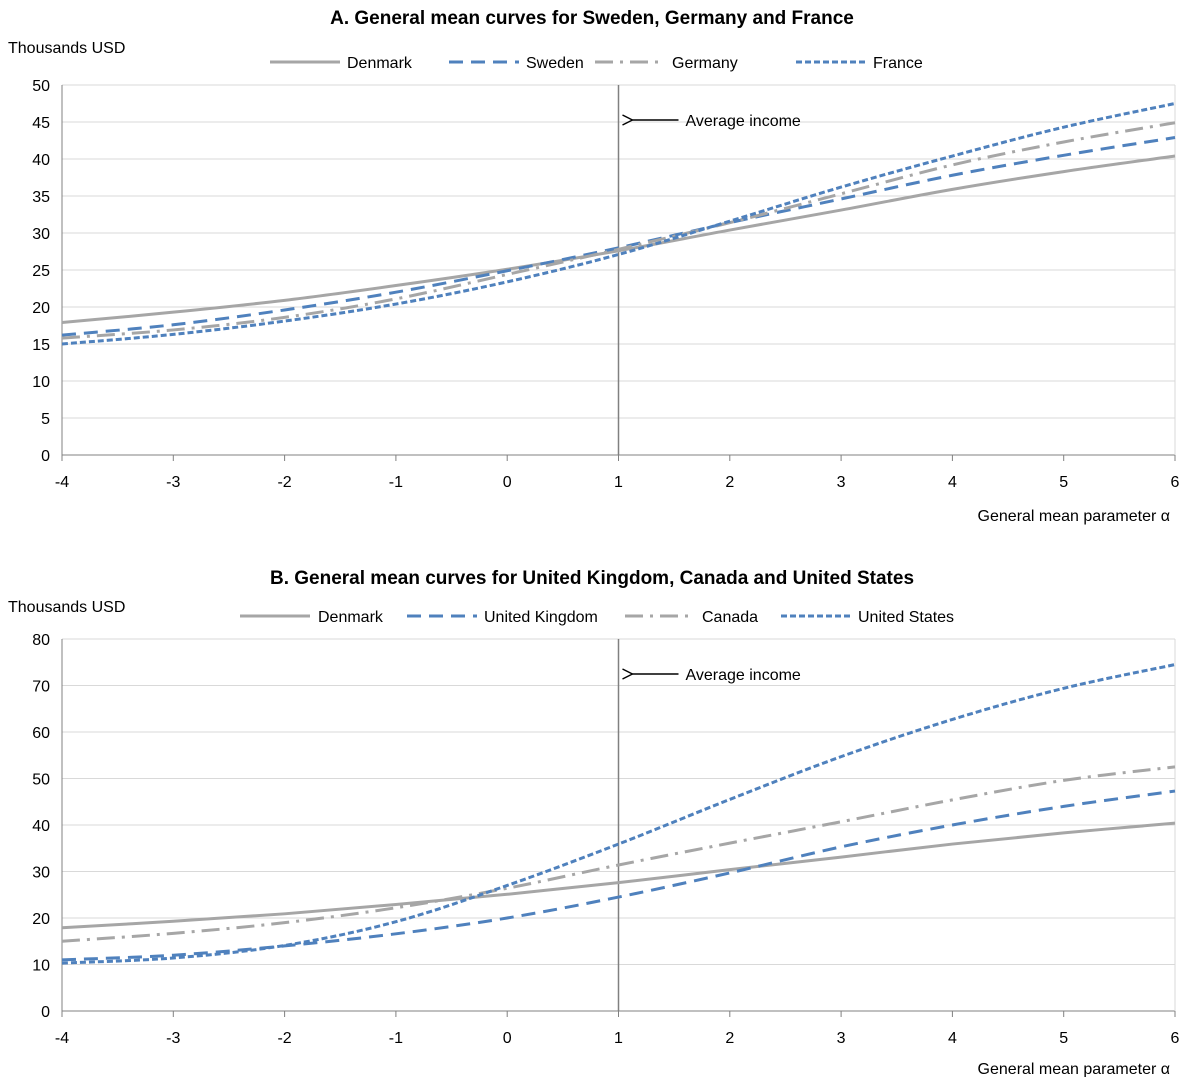  What do you see at coordinates (41, 197) in the screenshot?
I see `y-tick-label: 35` at bounding box center [41, 197].